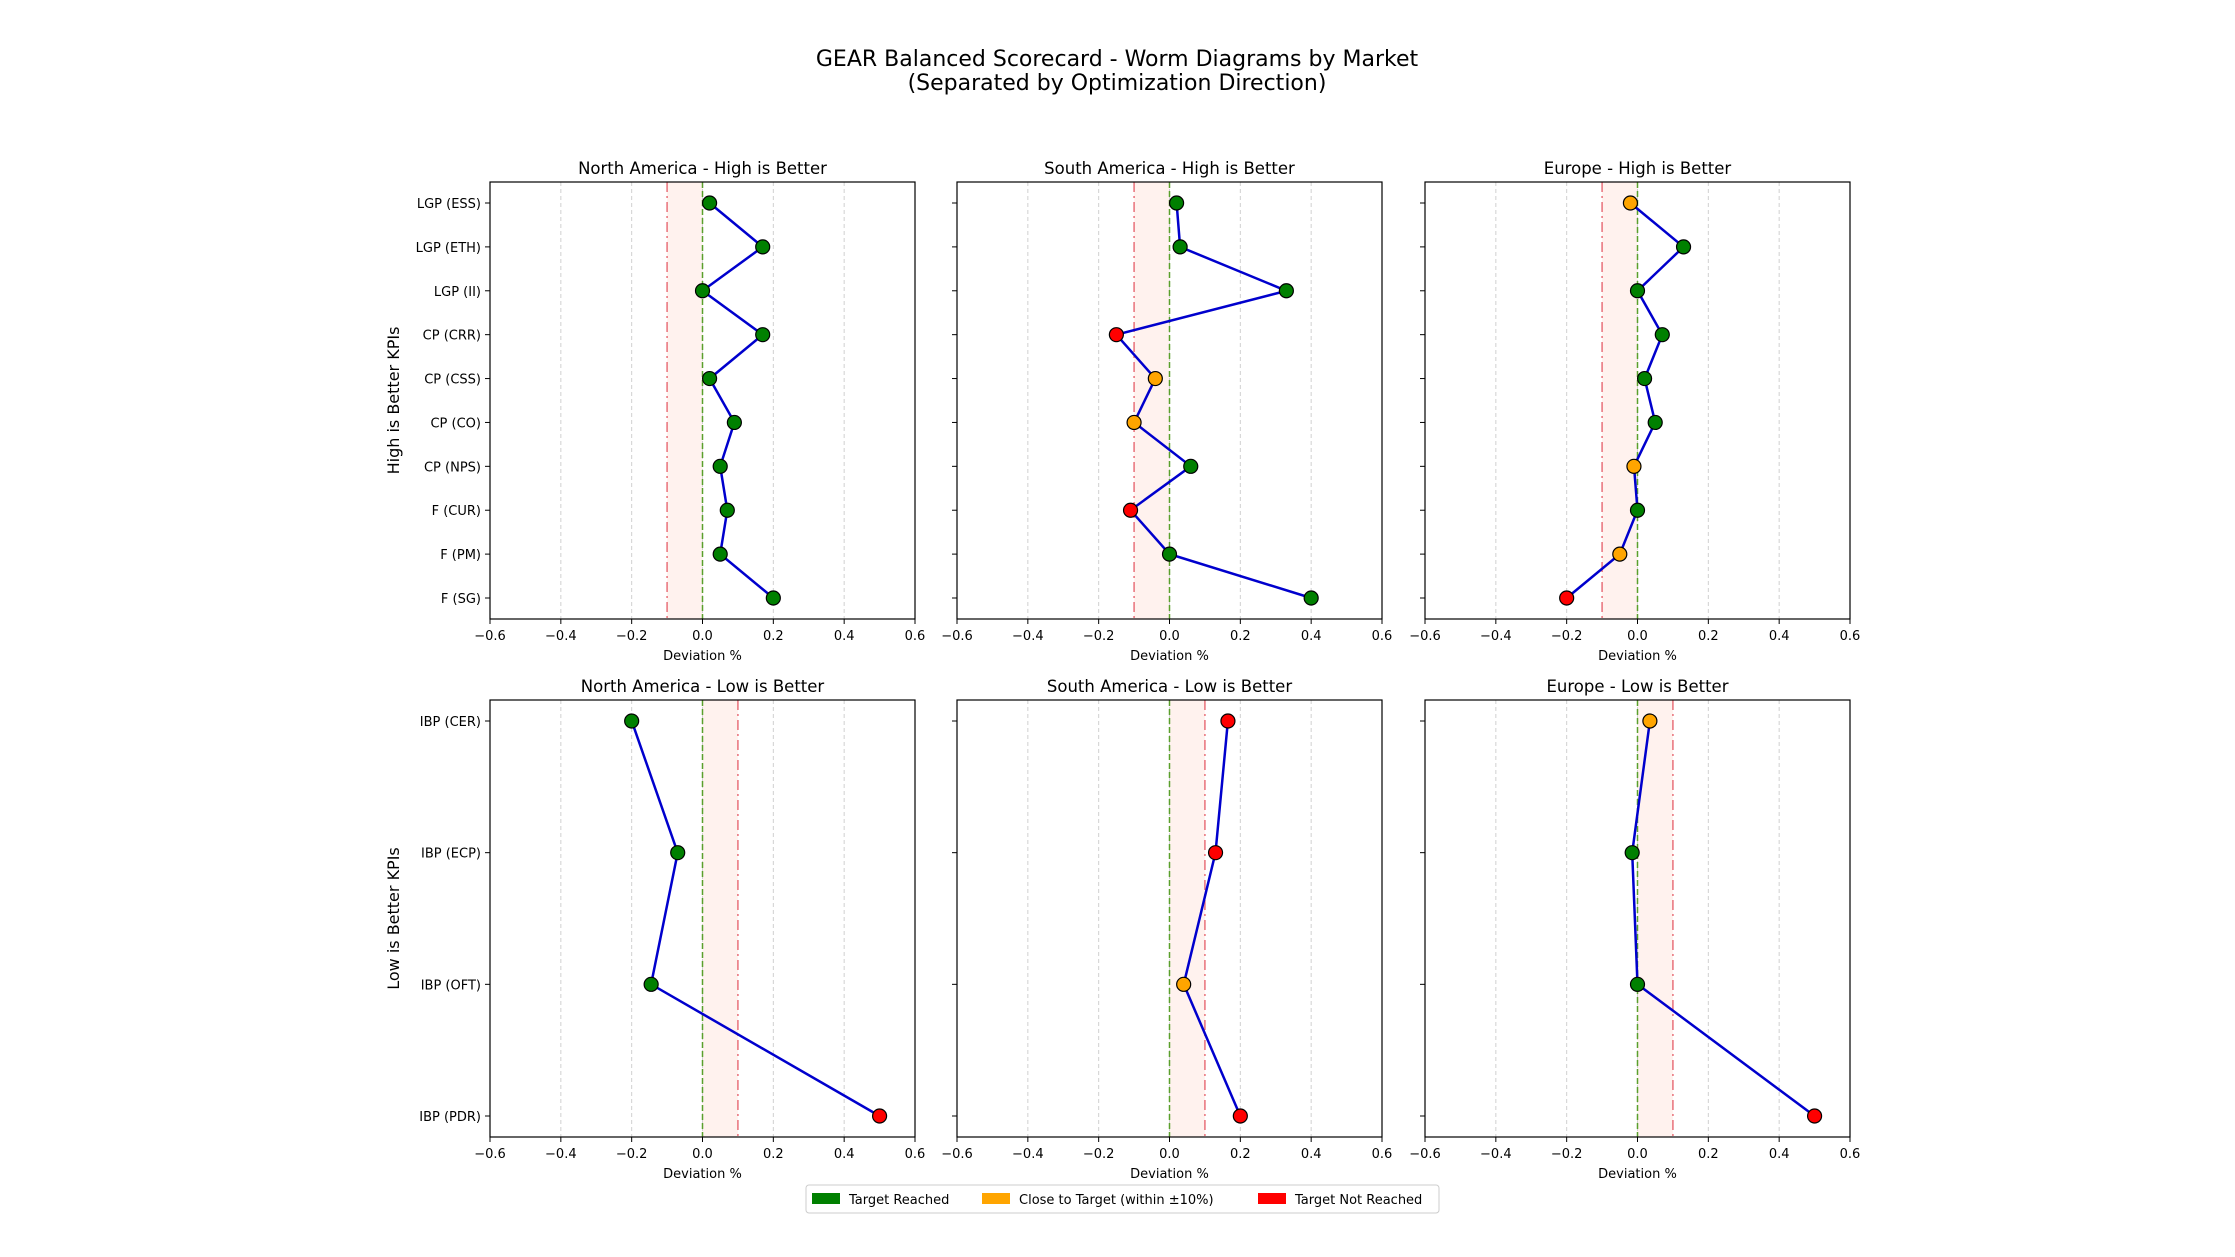  I want to click on y-tick-label: F (SG), so click(461, 599).